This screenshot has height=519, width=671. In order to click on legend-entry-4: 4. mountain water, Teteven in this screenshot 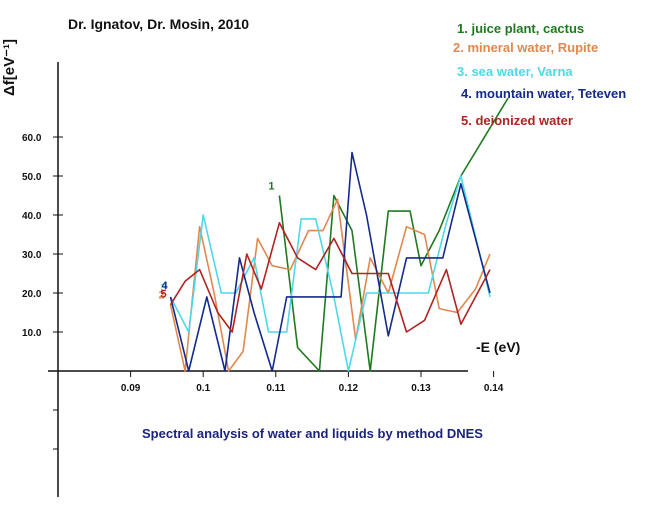, I will do `click(543, 93)`.